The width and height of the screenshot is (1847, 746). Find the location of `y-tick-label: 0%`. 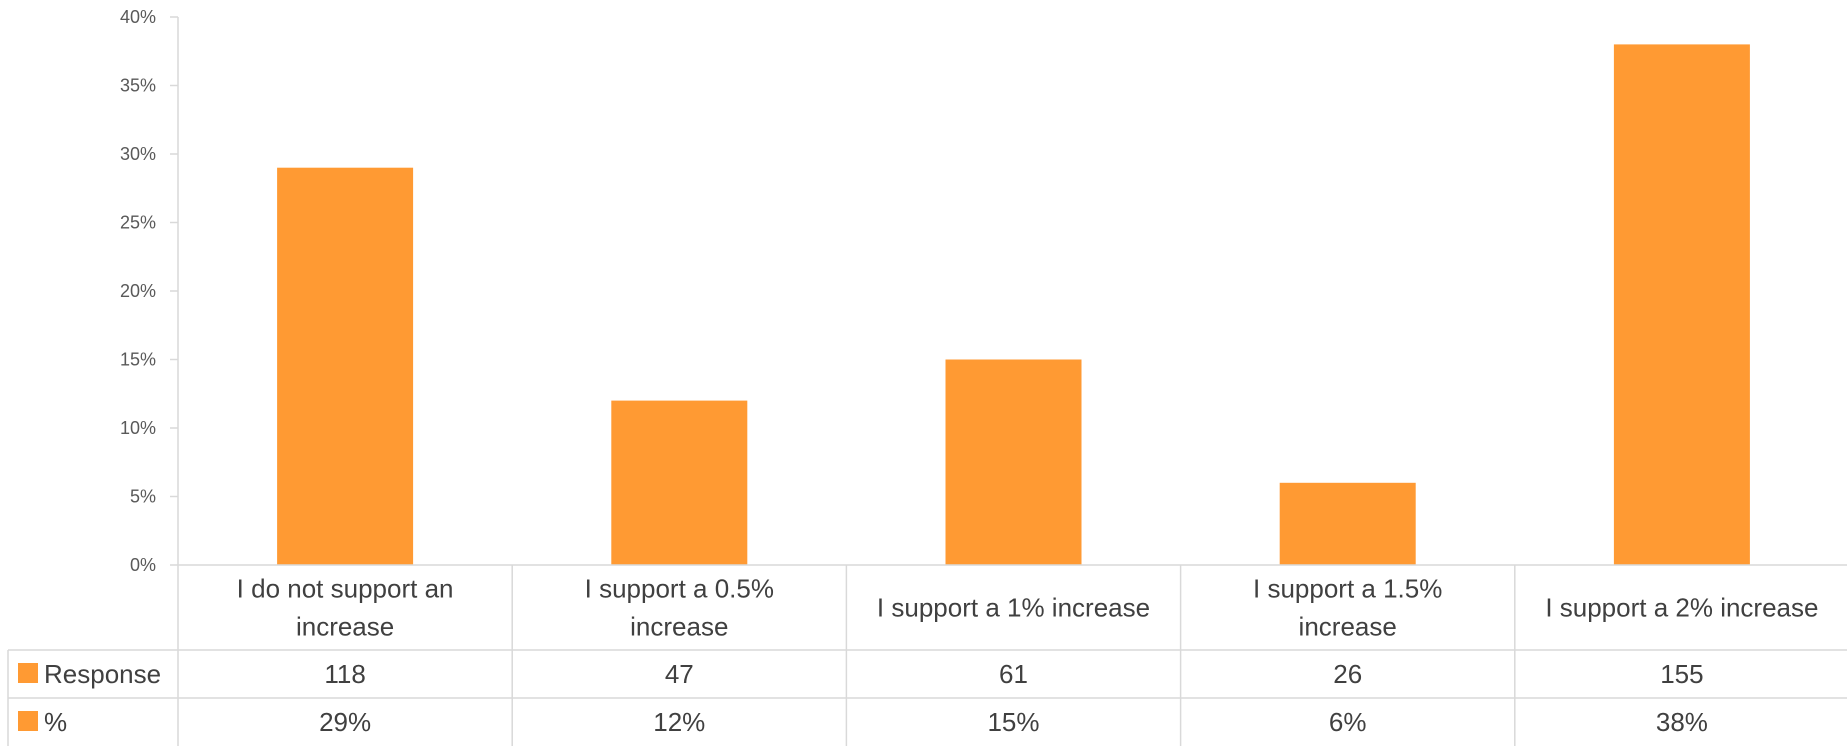

y-tick-label: 0% is located at coordinates (143, 565).